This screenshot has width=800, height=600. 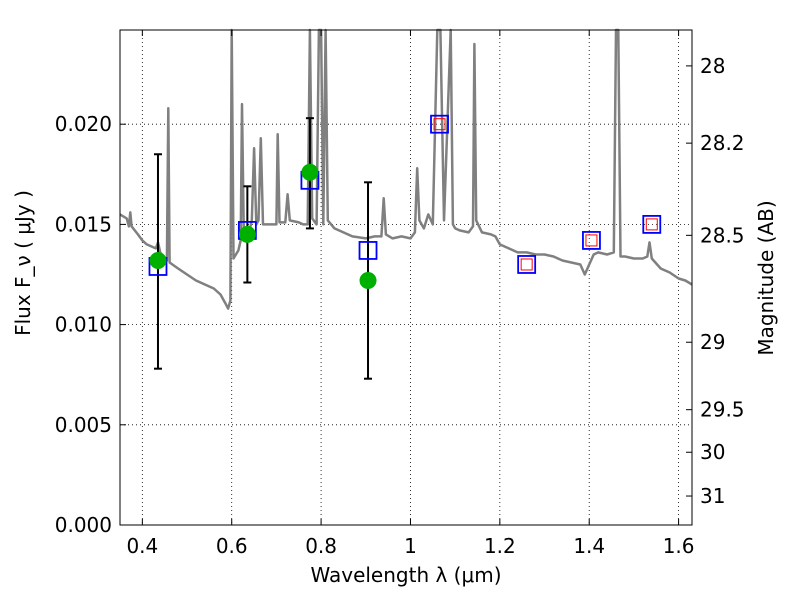 I want to click on right-tick-label: 29, so click(x=712, y=342).